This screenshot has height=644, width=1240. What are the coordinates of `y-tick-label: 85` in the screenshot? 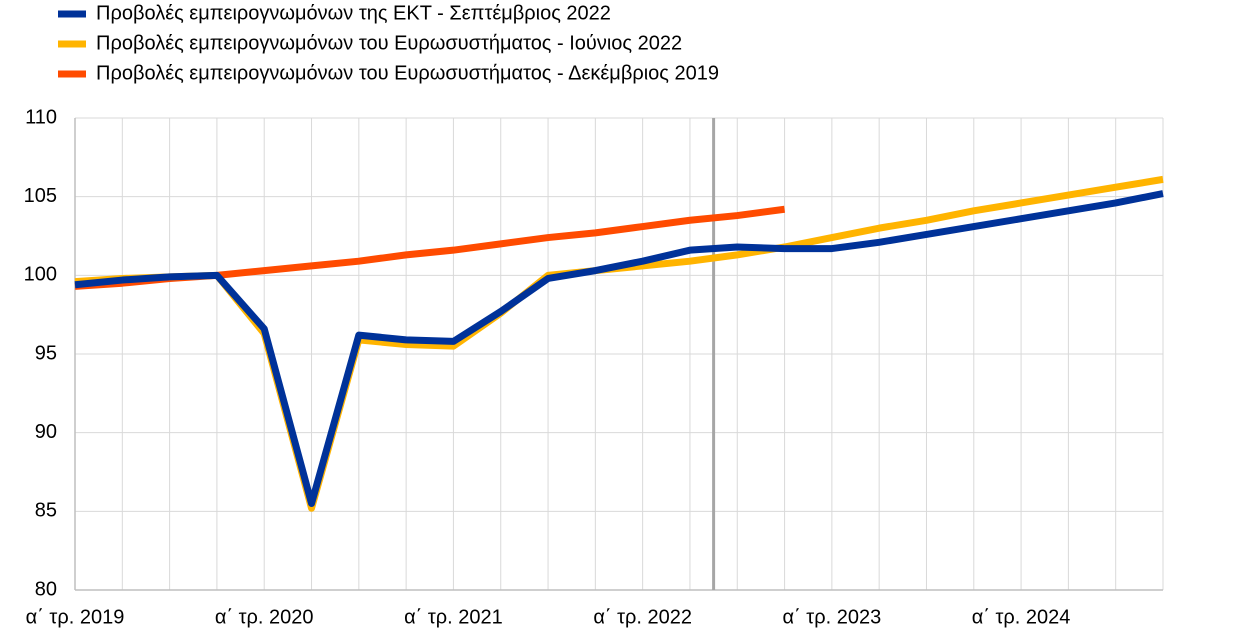 It's located at (46, 511).